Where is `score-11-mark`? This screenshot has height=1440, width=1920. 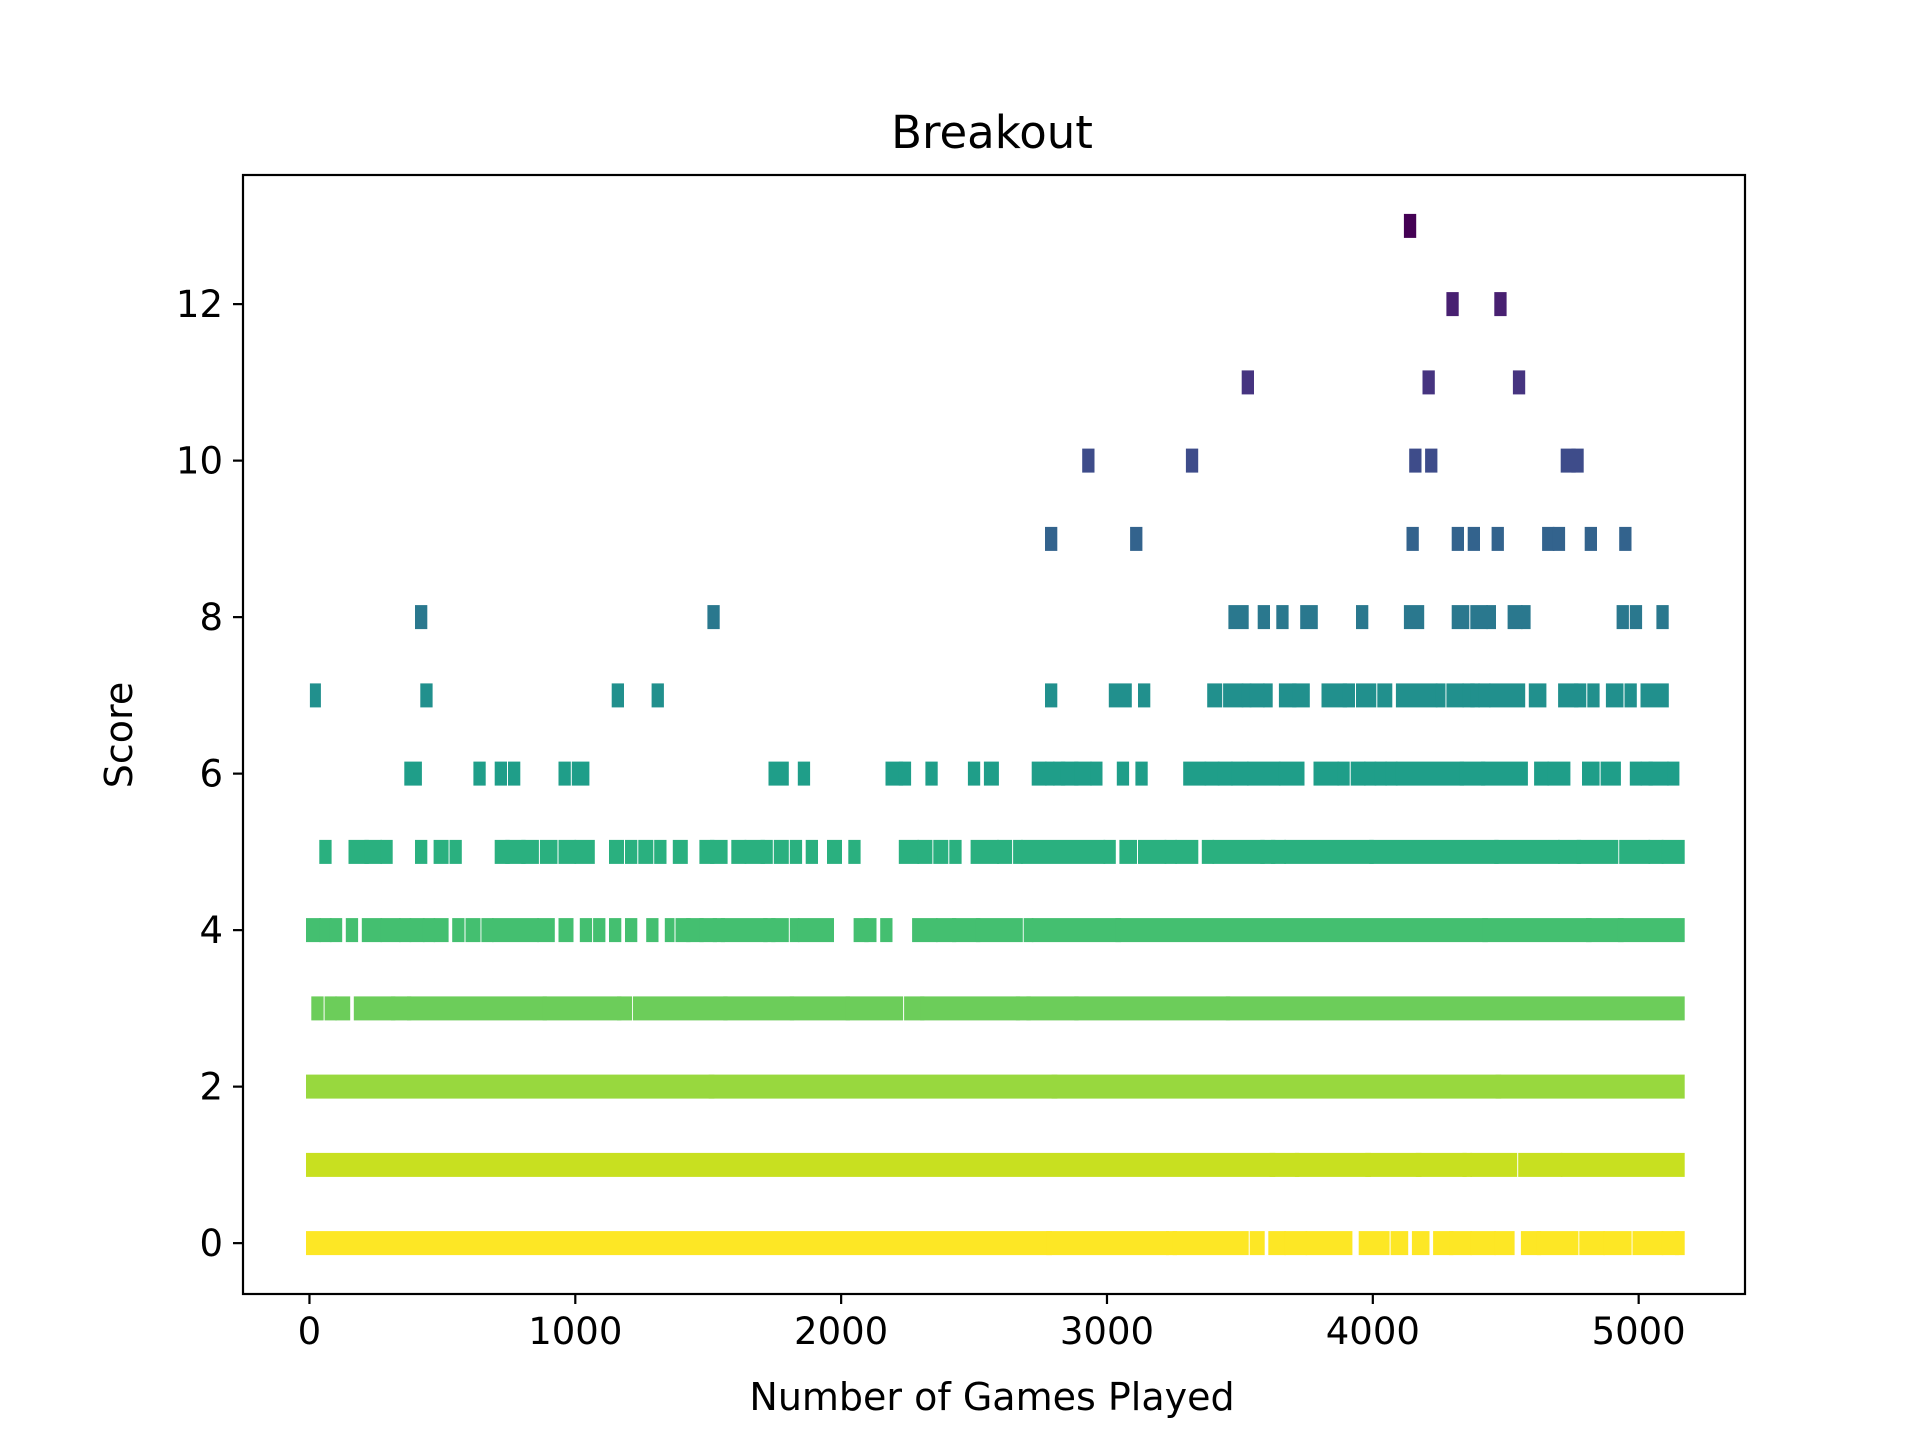 score-11-mark is located at coordinates (1519, 382).